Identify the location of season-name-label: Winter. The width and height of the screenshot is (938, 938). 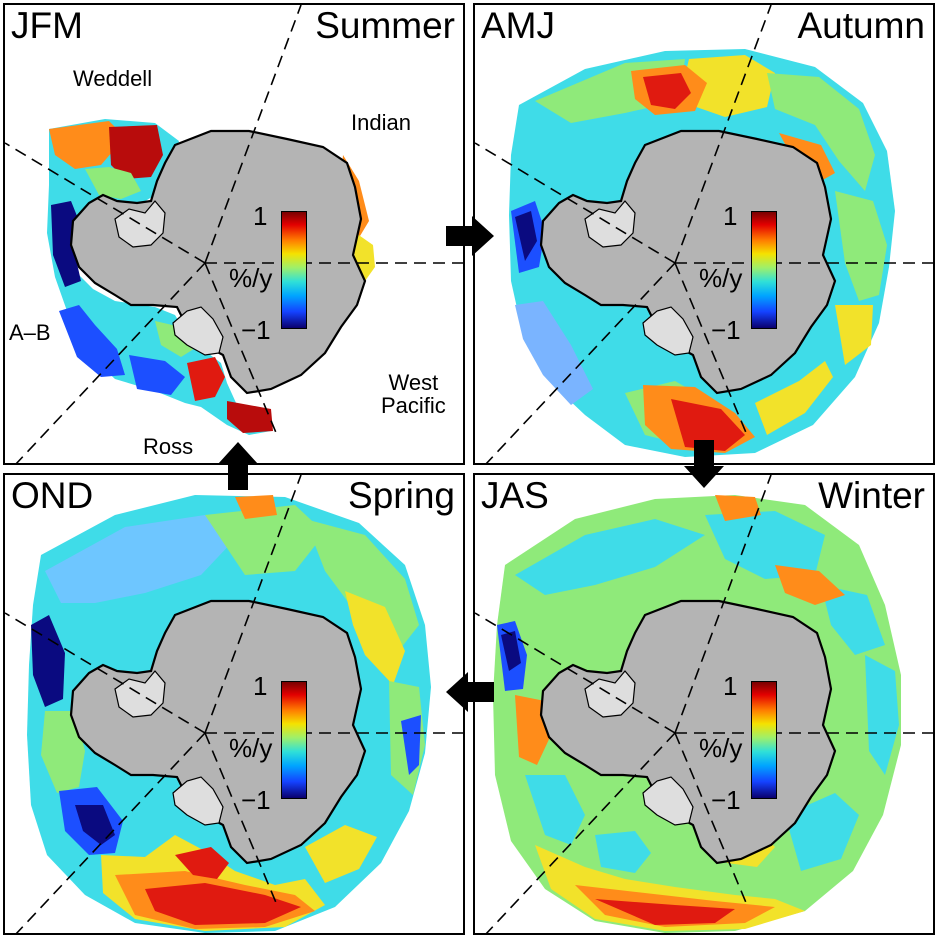
(871, 495).